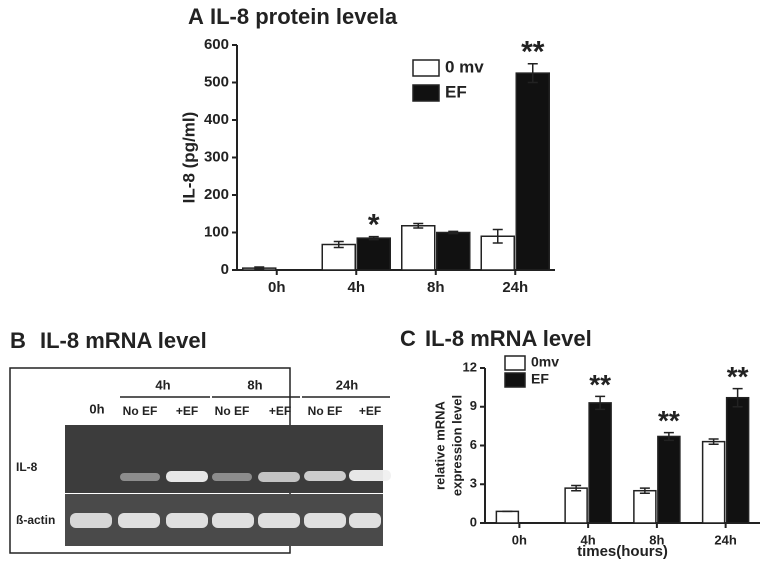 The width and height of the screenshot is (776, 572). Describe the element at coordinates (96, 408) in the screenshot. I see `time-label: 0h` at that location.